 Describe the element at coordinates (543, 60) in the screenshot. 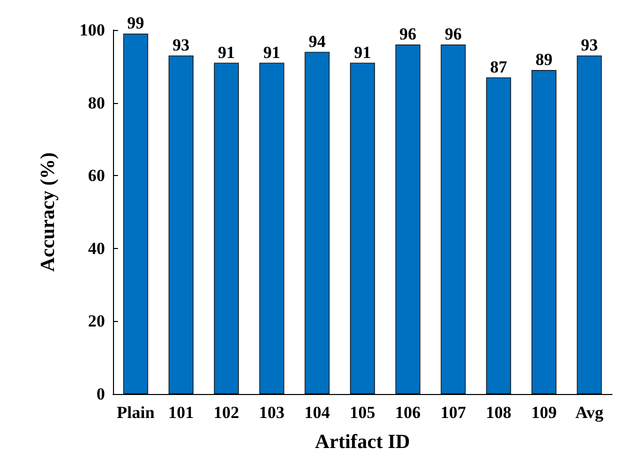

I see `data-label: 89` at that location.